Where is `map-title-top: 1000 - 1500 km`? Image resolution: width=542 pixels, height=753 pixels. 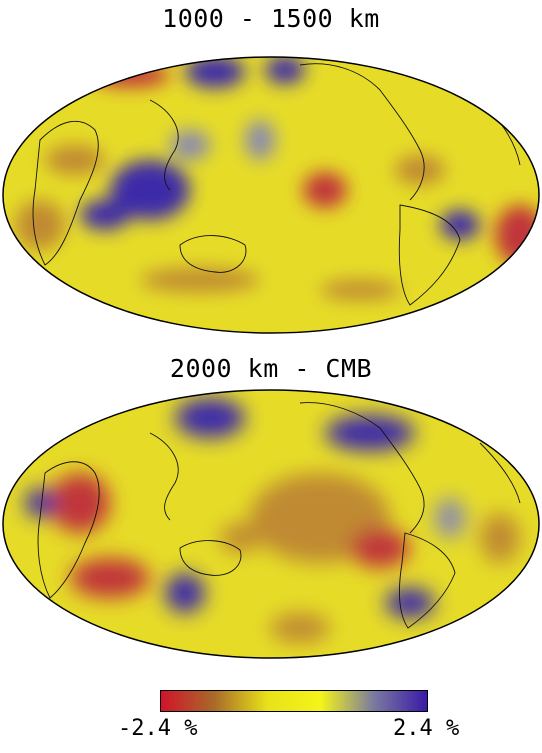
map-title-top: 1000 - 1500 km is located at coordinates (271, 18).